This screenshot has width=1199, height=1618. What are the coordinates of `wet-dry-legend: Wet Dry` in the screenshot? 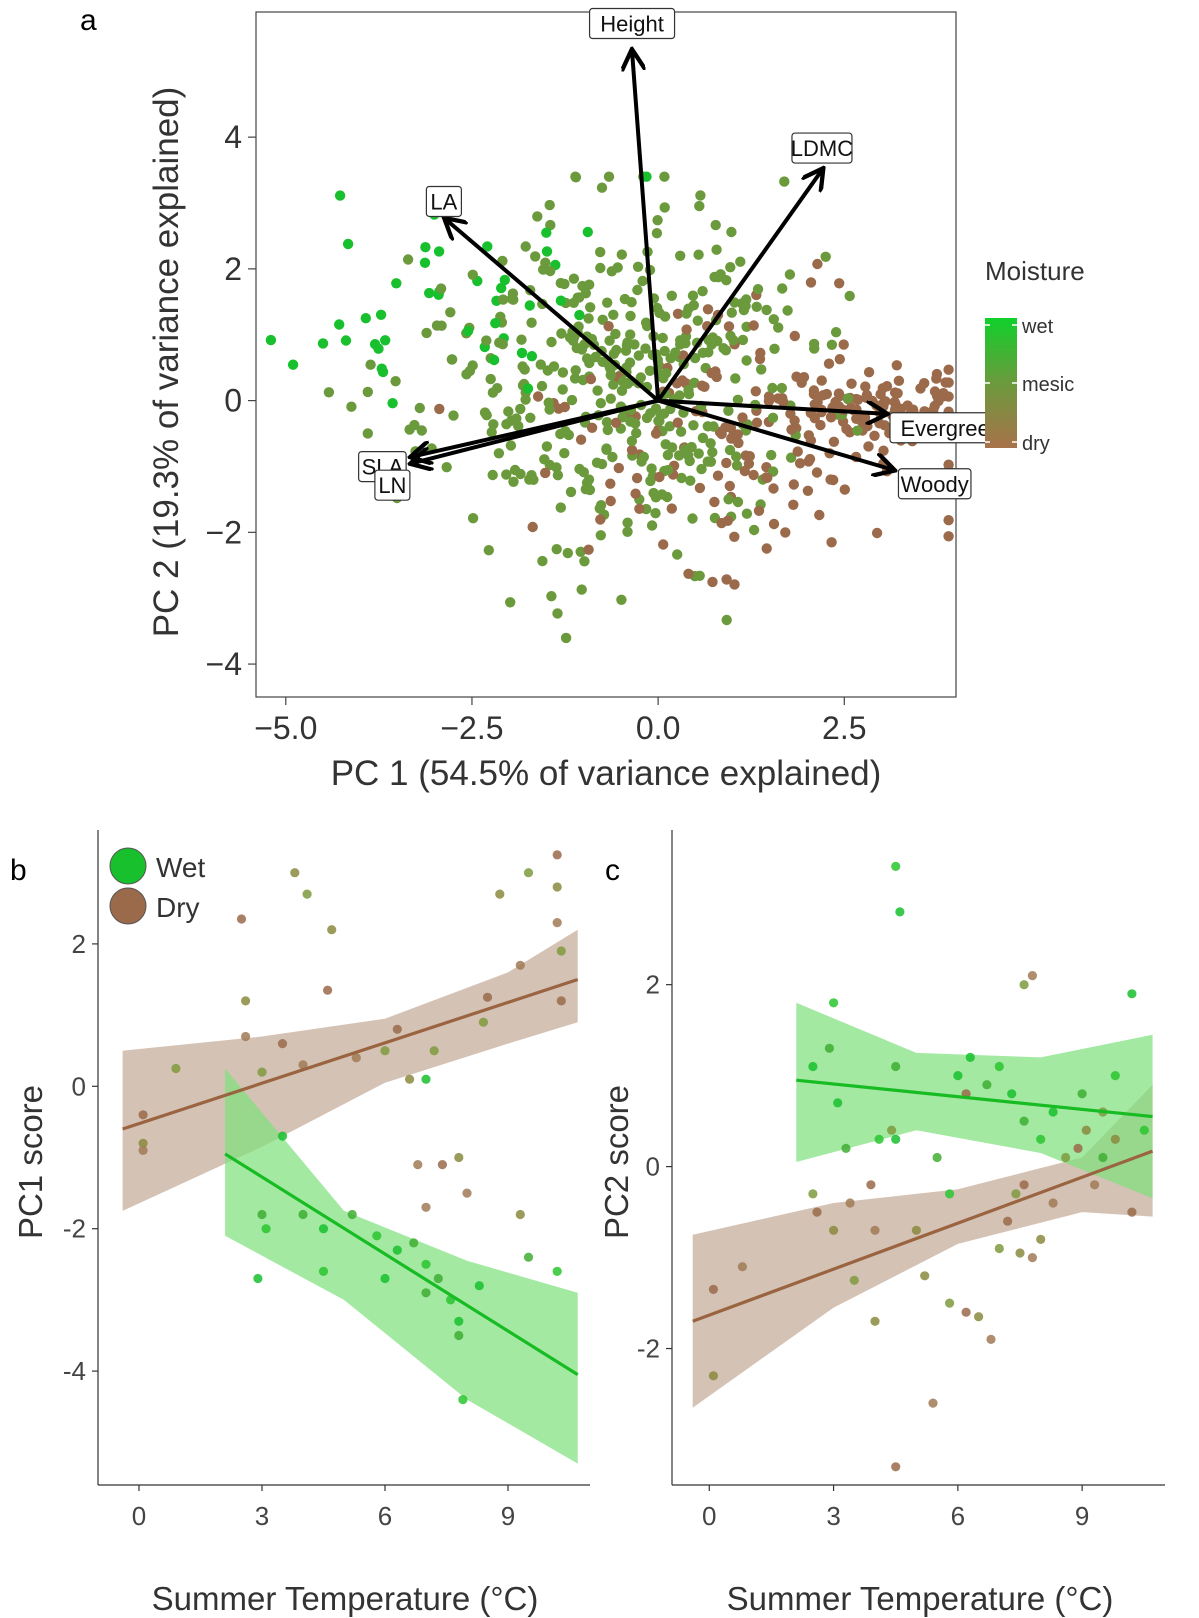 It's located at (157, 886).